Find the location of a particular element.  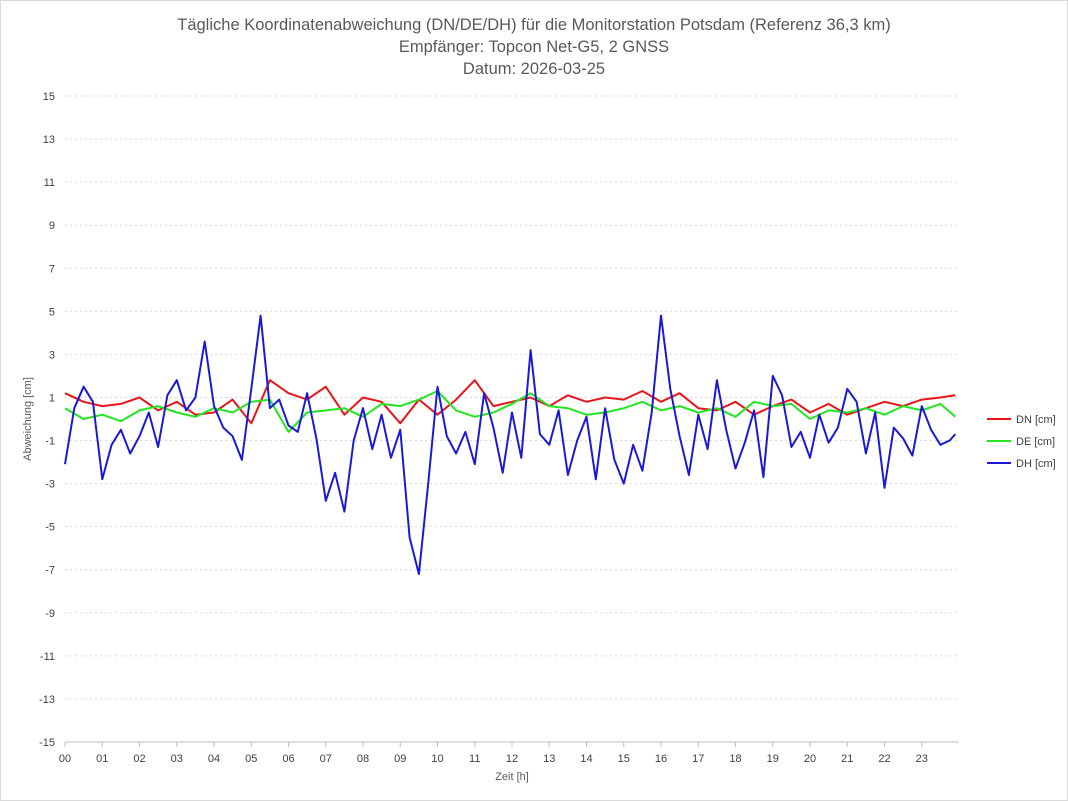

y-axis-title: Abweichung [cm] is located at coordinates (28, 419).